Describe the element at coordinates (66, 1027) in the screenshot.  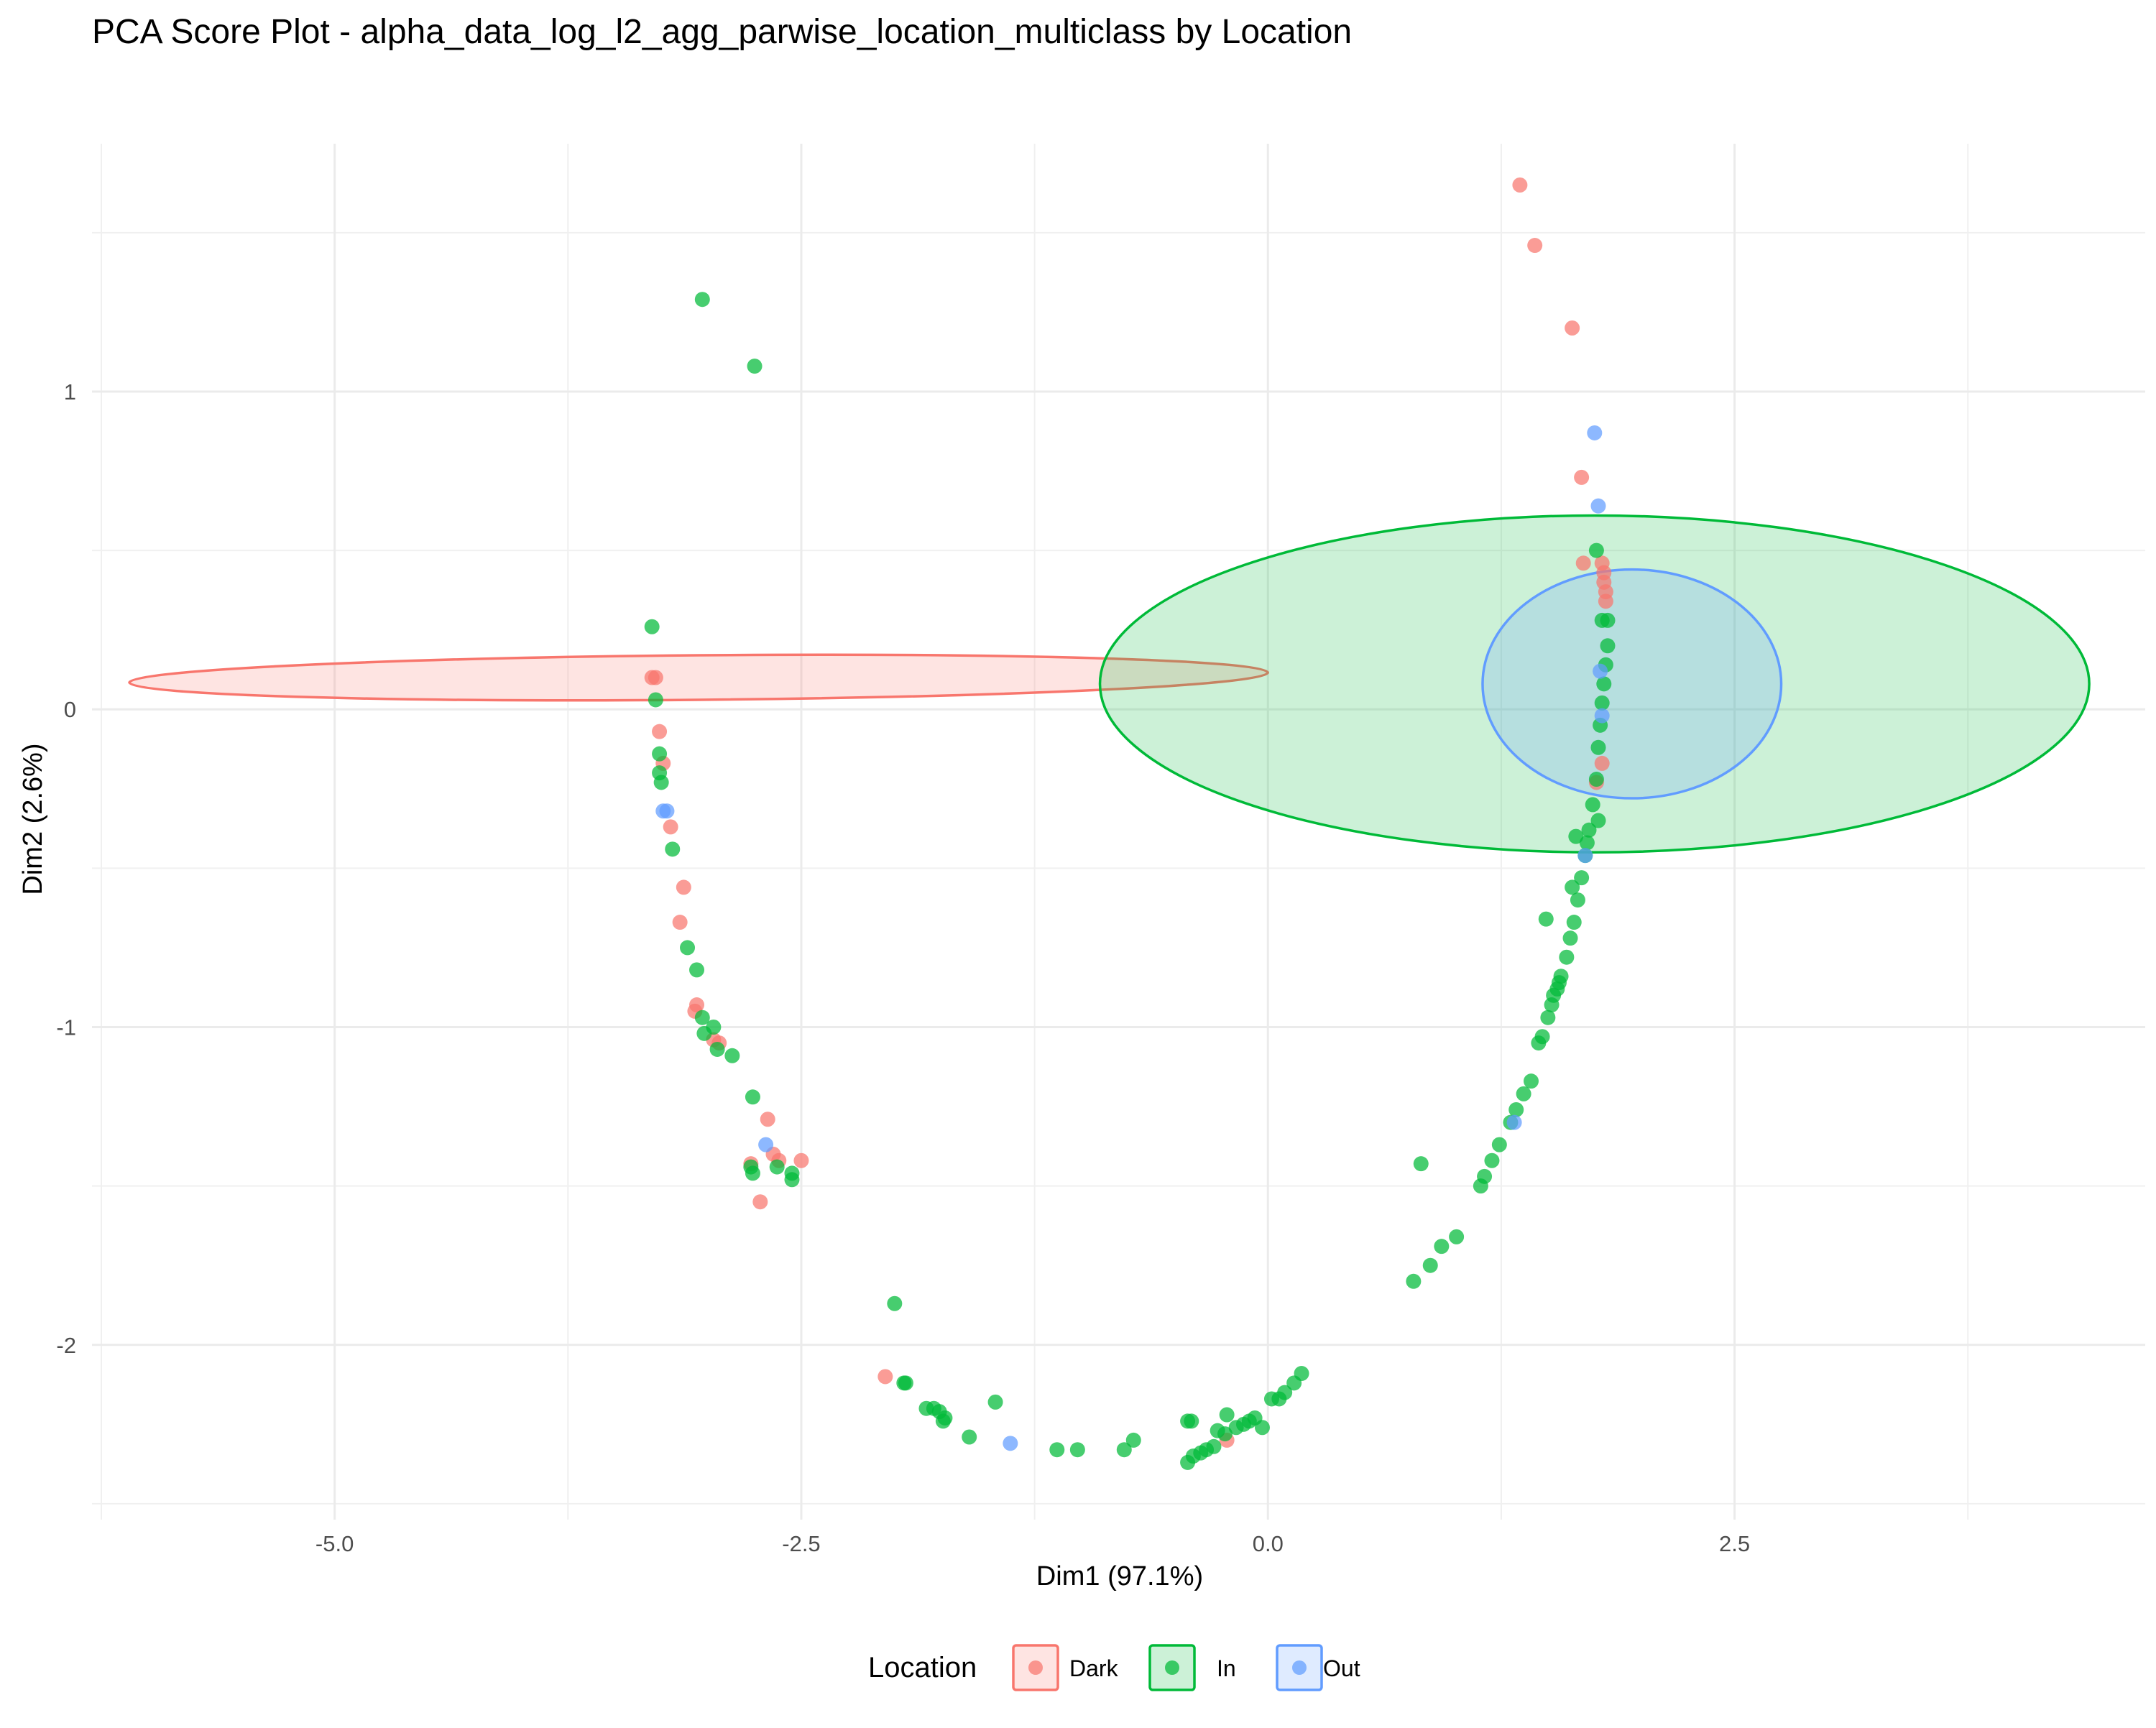
I see `y-tick-label: -1` at that location.